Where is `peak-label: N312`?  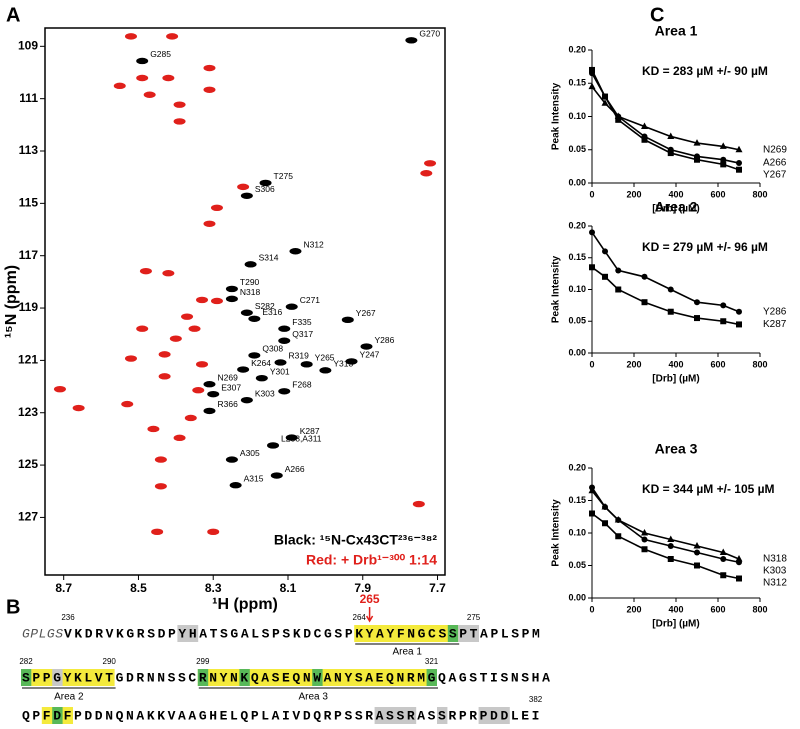
peak-label: N312 is located at coordinates (313, 244).